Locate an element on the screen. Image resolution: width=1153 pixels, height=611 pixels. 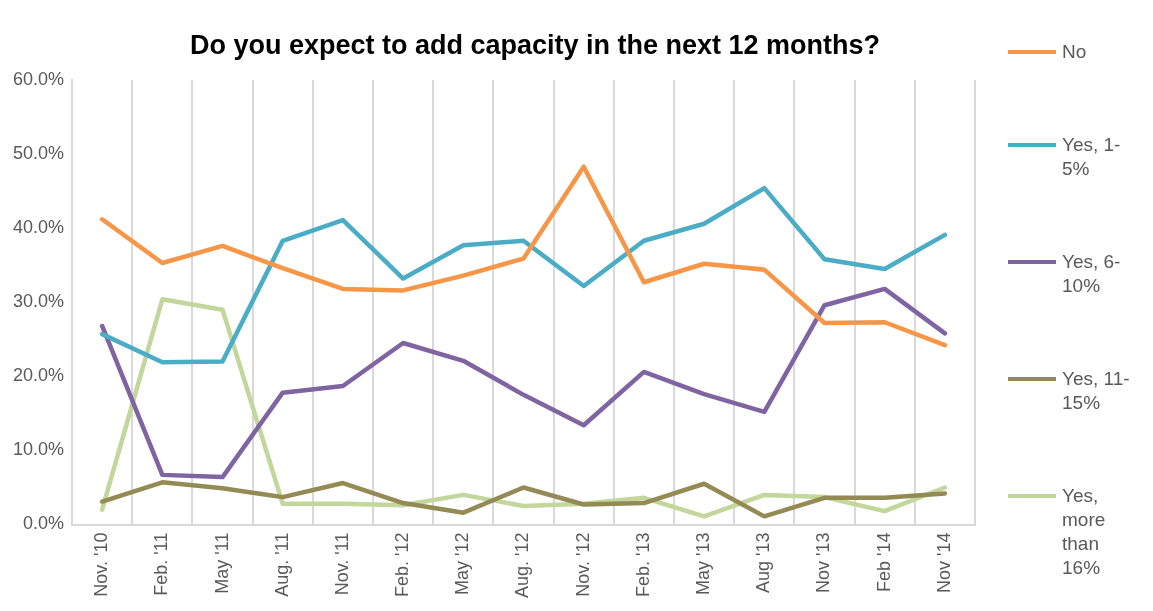
x-tick-label: Aug. '11 is located at coordinates (281, 564).